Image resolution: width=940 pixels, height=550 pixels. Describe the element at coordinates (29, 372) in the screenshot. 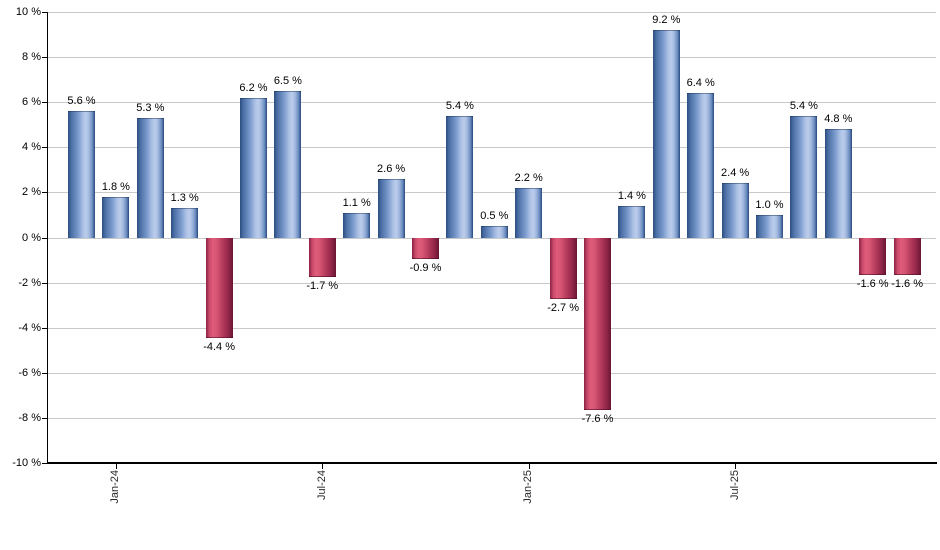

I see `y-axis-tick-label: -6 %` at that location.